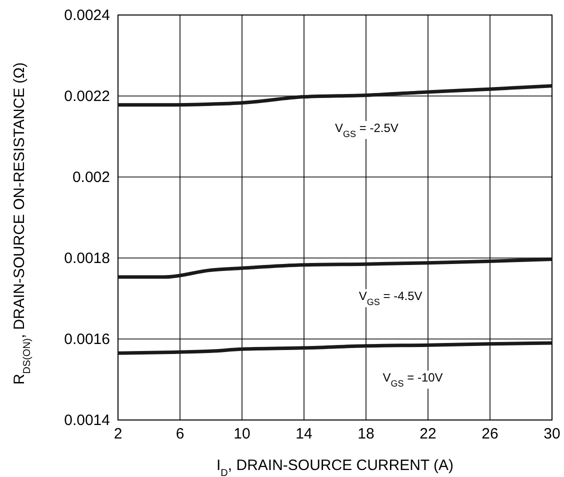 This screenshot has height=477, width=564. Describe the element at coordinates (87, 258) in the screenshot. I see `y-tick-label: 0.0018` at that location.